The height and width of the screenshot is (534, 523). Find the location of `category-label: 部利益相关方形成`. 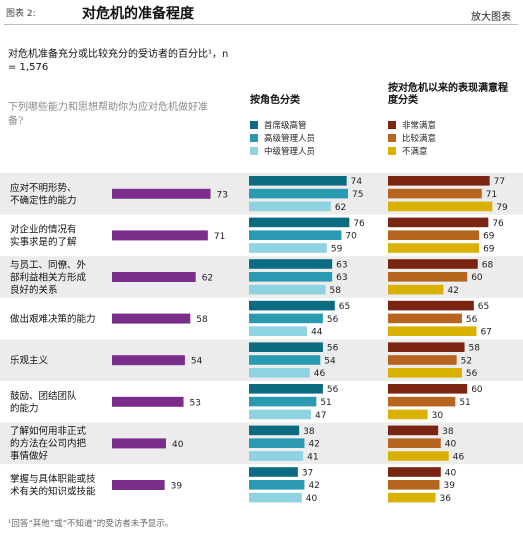

category-label: 部利益相关方形成 is located at coordinates (48, 277).